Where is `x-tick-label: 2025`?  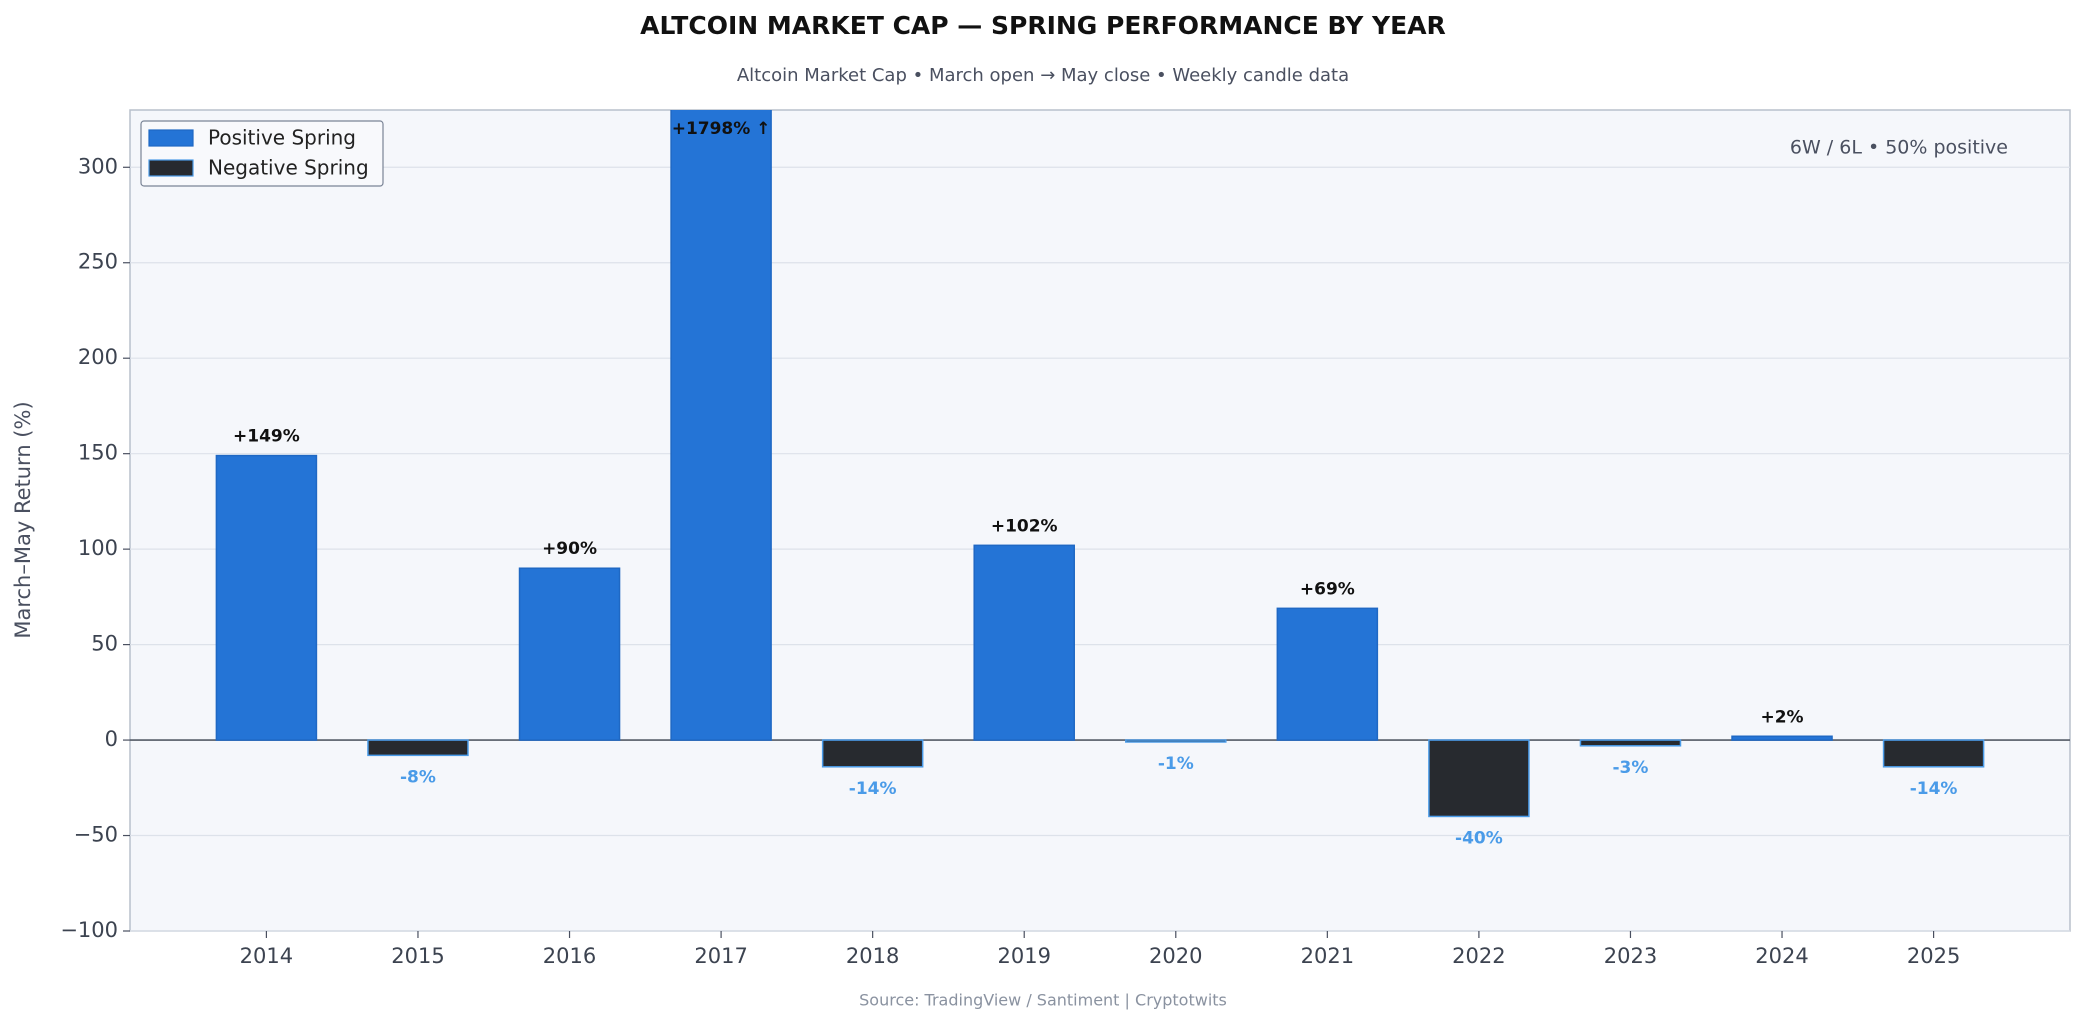 x-tick-label: 2025 is located at coordinates (1933, 956).